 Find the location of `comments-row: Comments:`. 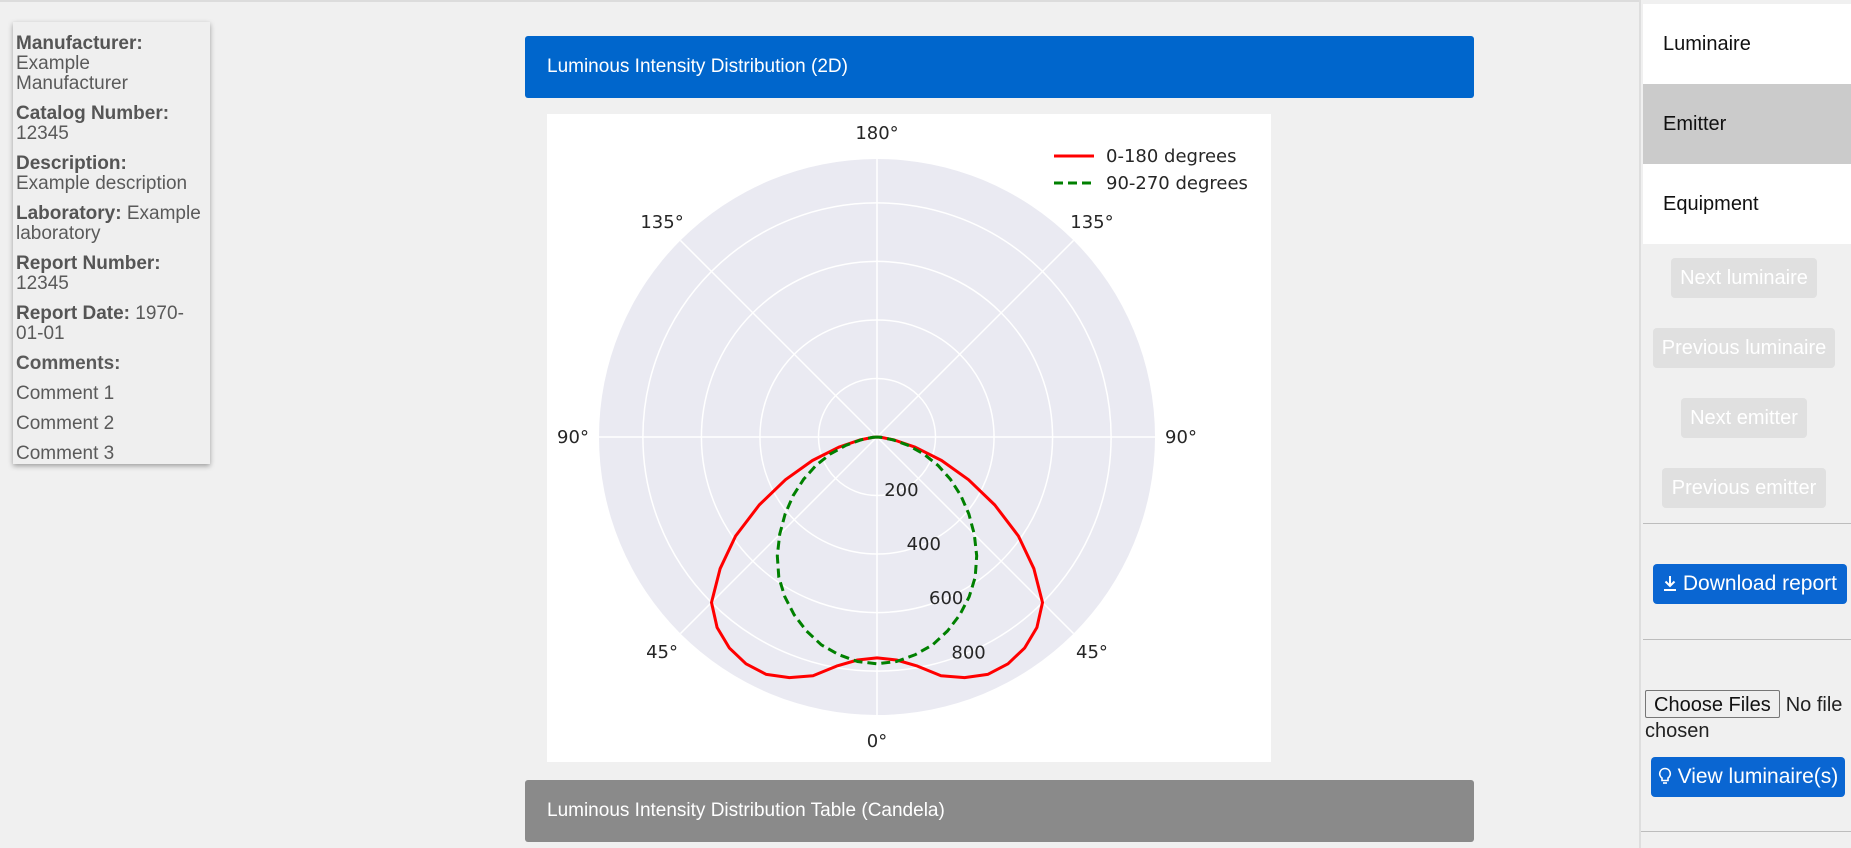

comments-row: Comments: is located at coordinates (111, 364).